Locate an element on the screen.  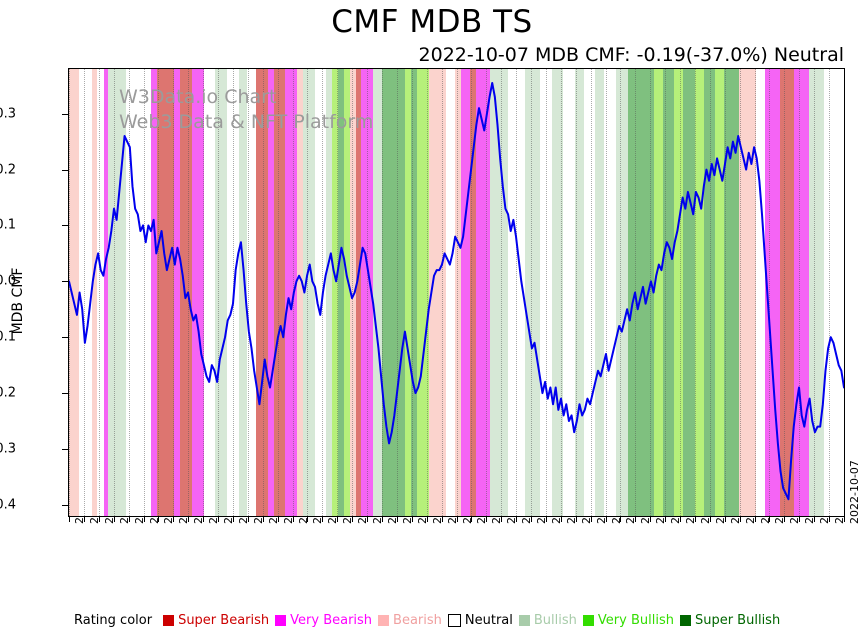
y-axis-label: MDB CMF is located at coordinates (18, 301).